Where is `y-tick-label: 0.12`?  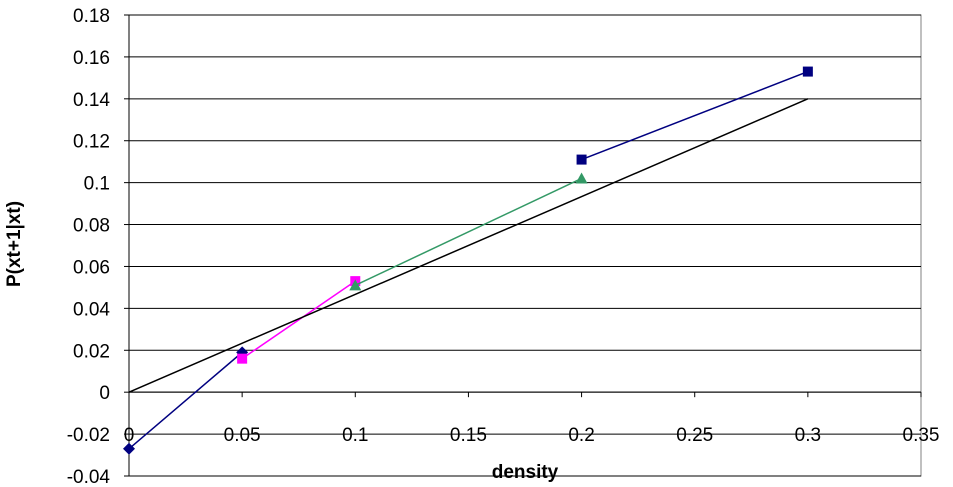 y-tick-label: 0.12 is located at coordinates (91, 142).